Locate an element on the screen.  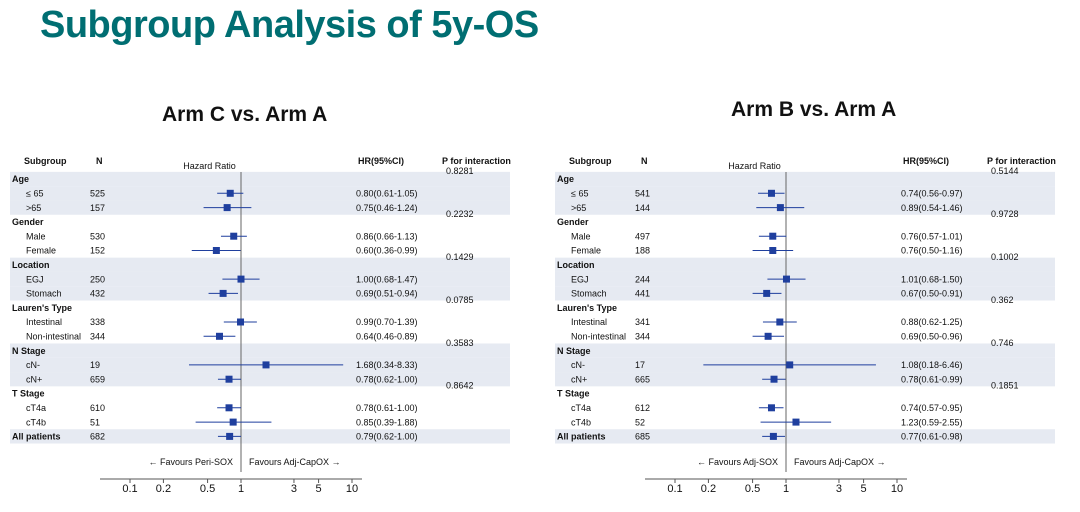
p-interaction-value: 0.5144 is located at coordinates (1005, 171).